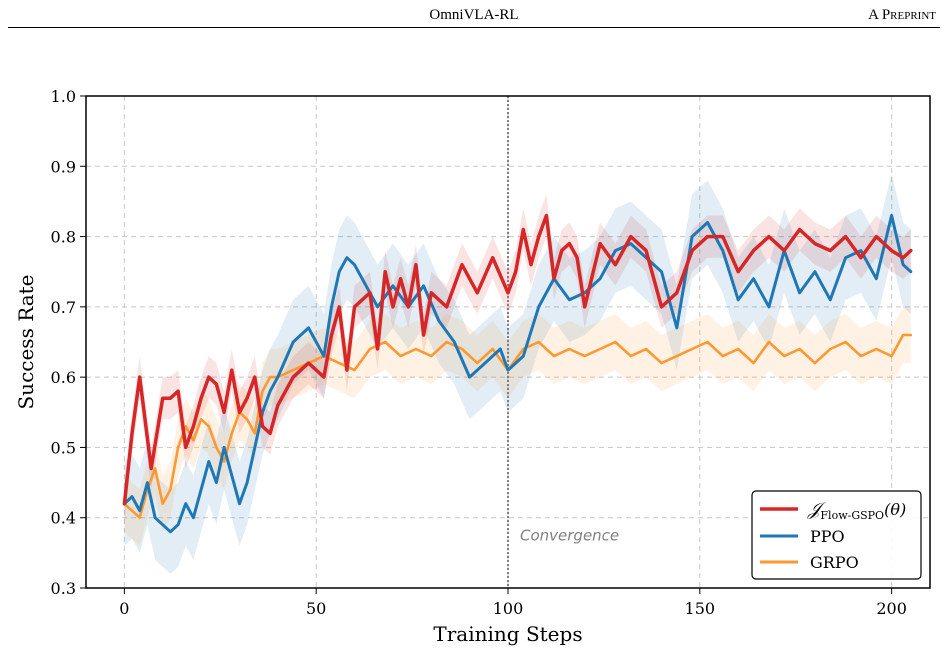 The width and height of the screenshot is (948, 652). Describe the element at coordinates (700, 608) in the screenshot. I see `x-tick-label-3: 150` at that location.